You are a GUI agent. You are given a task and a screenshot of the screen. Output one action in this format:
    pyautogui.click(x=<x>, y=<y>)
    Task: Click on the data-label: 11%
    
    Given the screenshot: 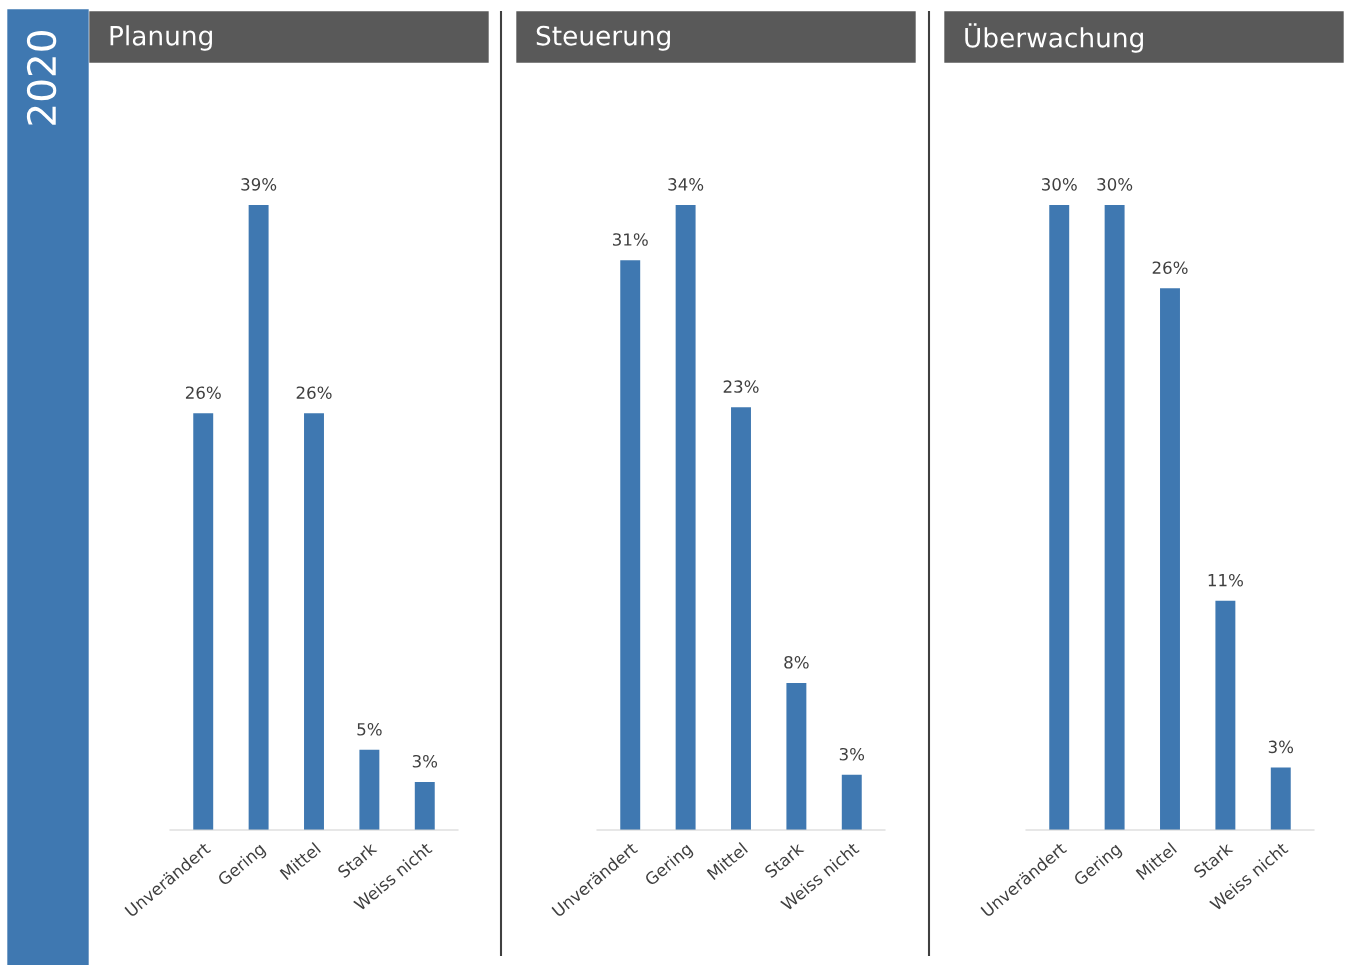 What is the action you would take?
    pyautogui.click(x=1225, y=580)
    